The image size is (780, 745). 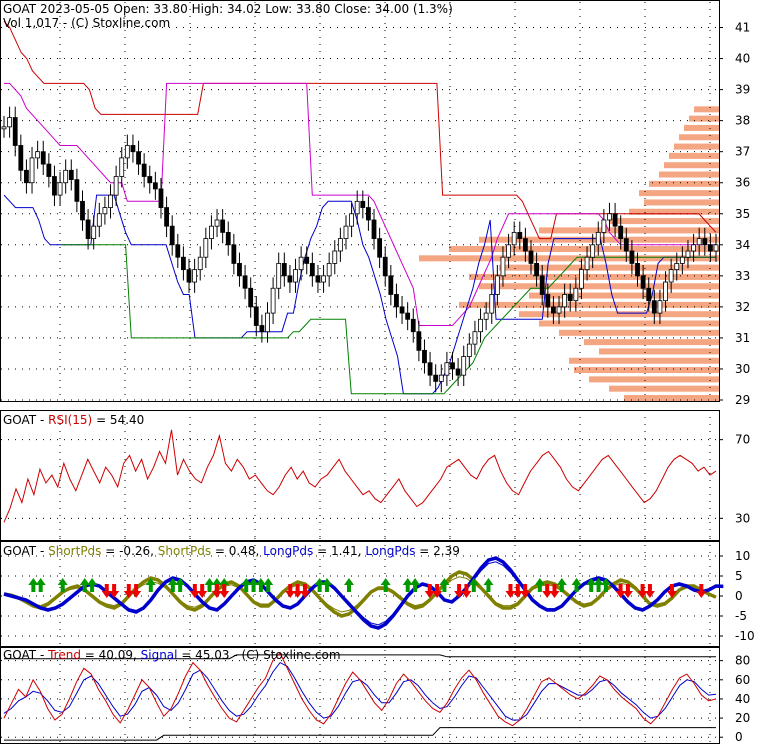 What do you see at coordinates (742, 307) in the screenshot?
I see `tick-label: 32` at bounding box center [742, 307].